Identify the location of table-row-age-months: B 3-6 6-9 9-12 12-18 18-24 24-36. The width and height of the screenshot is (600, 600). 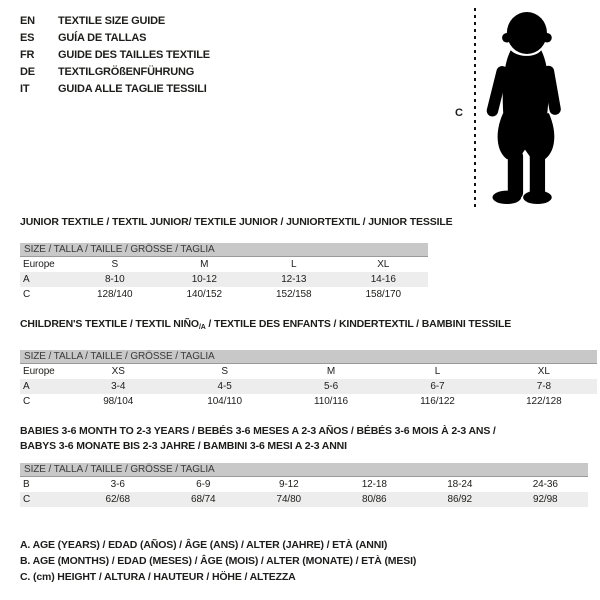
(304, 484).